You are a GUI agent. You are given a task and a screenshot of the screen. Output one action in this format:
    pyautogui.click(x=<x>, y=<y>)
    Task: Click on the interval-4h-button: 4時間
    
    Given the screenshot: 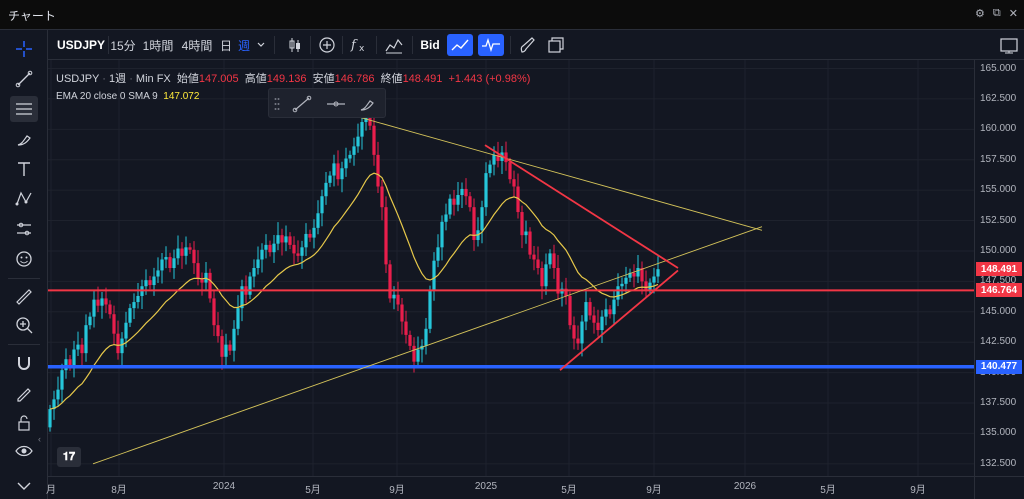 What is the action you would take?
    pyautogui.click(x=197, y=45)
    